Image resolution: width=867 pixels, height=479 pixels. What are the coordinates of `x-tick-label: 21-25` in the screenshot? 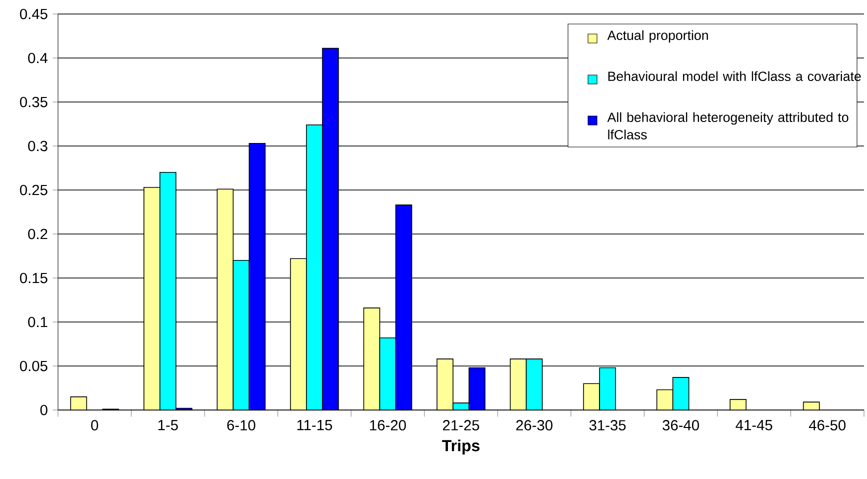 It's located at (461, 425).